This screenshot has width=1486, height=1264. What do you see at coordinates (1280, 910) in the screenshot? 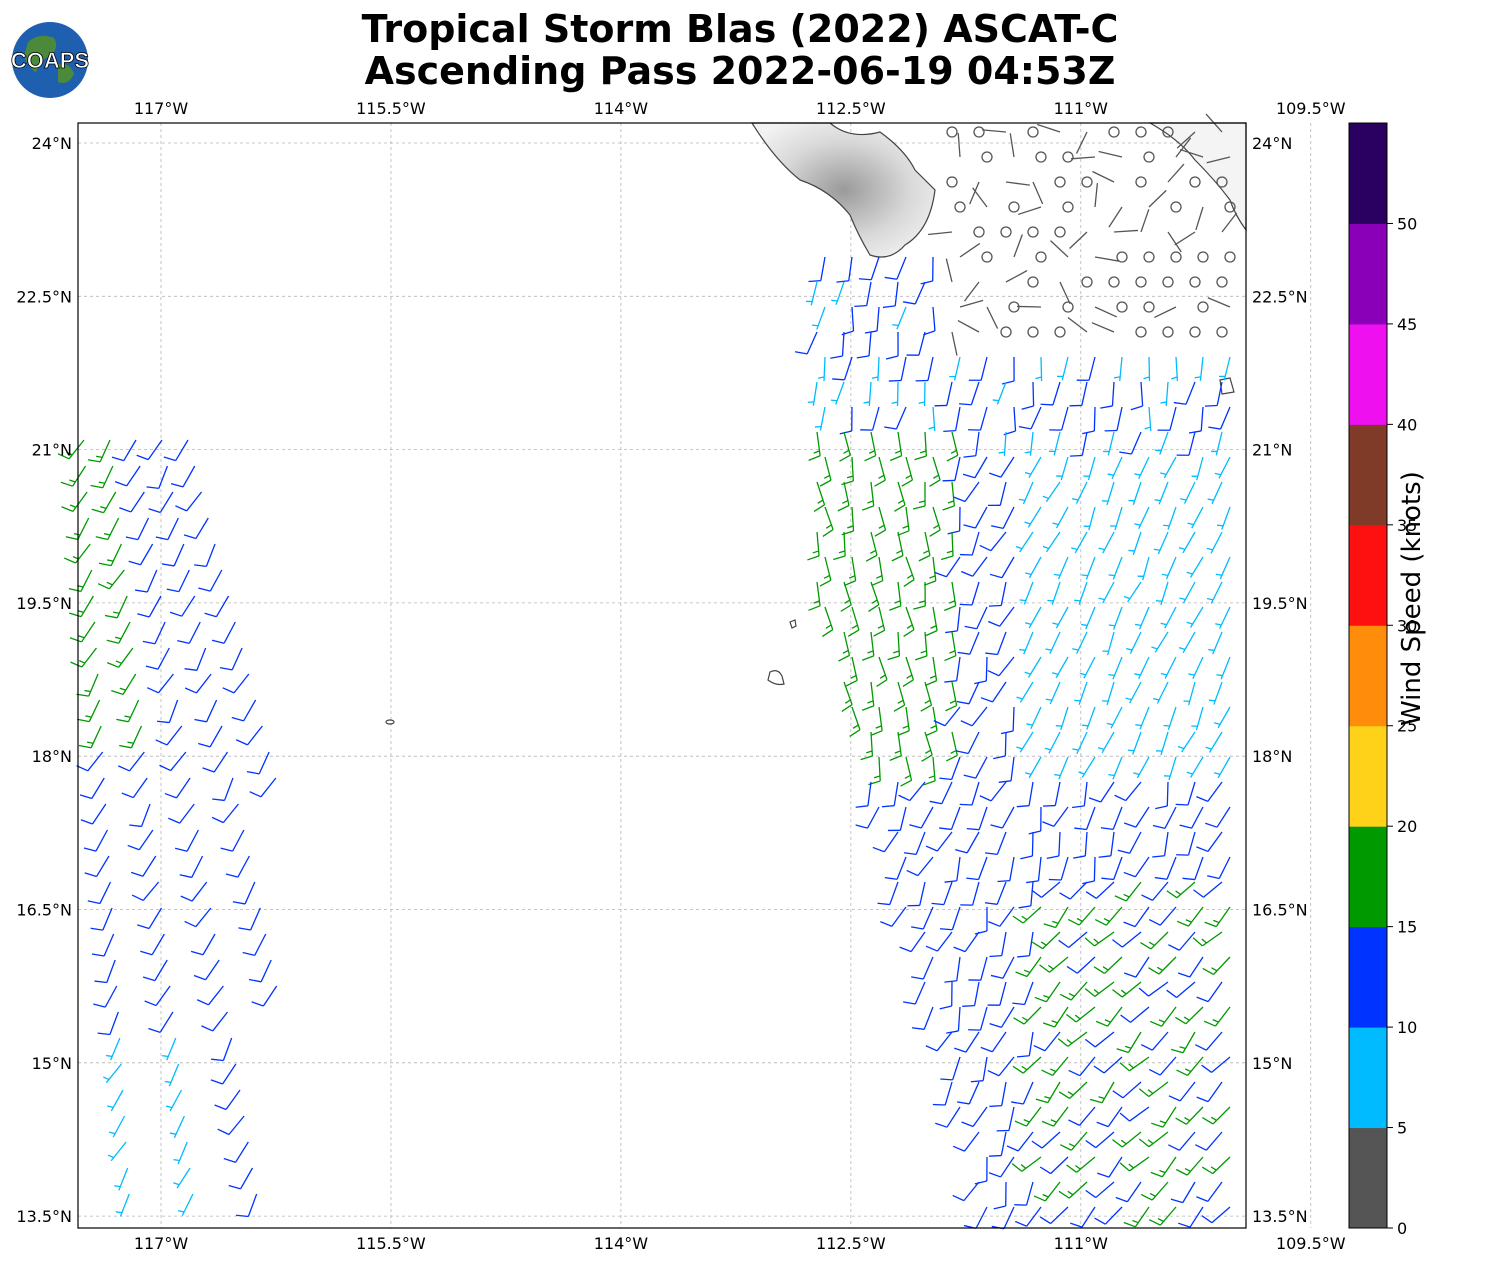
I see `lat-tick-right: 16.5°N` at bounding box center [1280, 910].